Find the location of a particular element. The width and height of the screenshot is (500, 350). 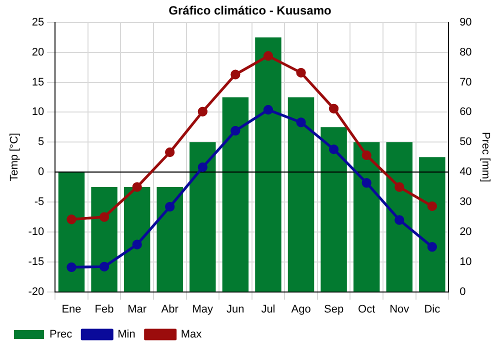

y2-tick-label: 20 is located at coordinates (466, 232).